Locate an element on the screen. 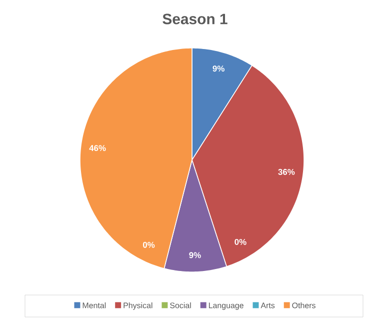 This screenshot has height=326, width=390. chart-title: Season 1 is located at coordinates (195, 19).